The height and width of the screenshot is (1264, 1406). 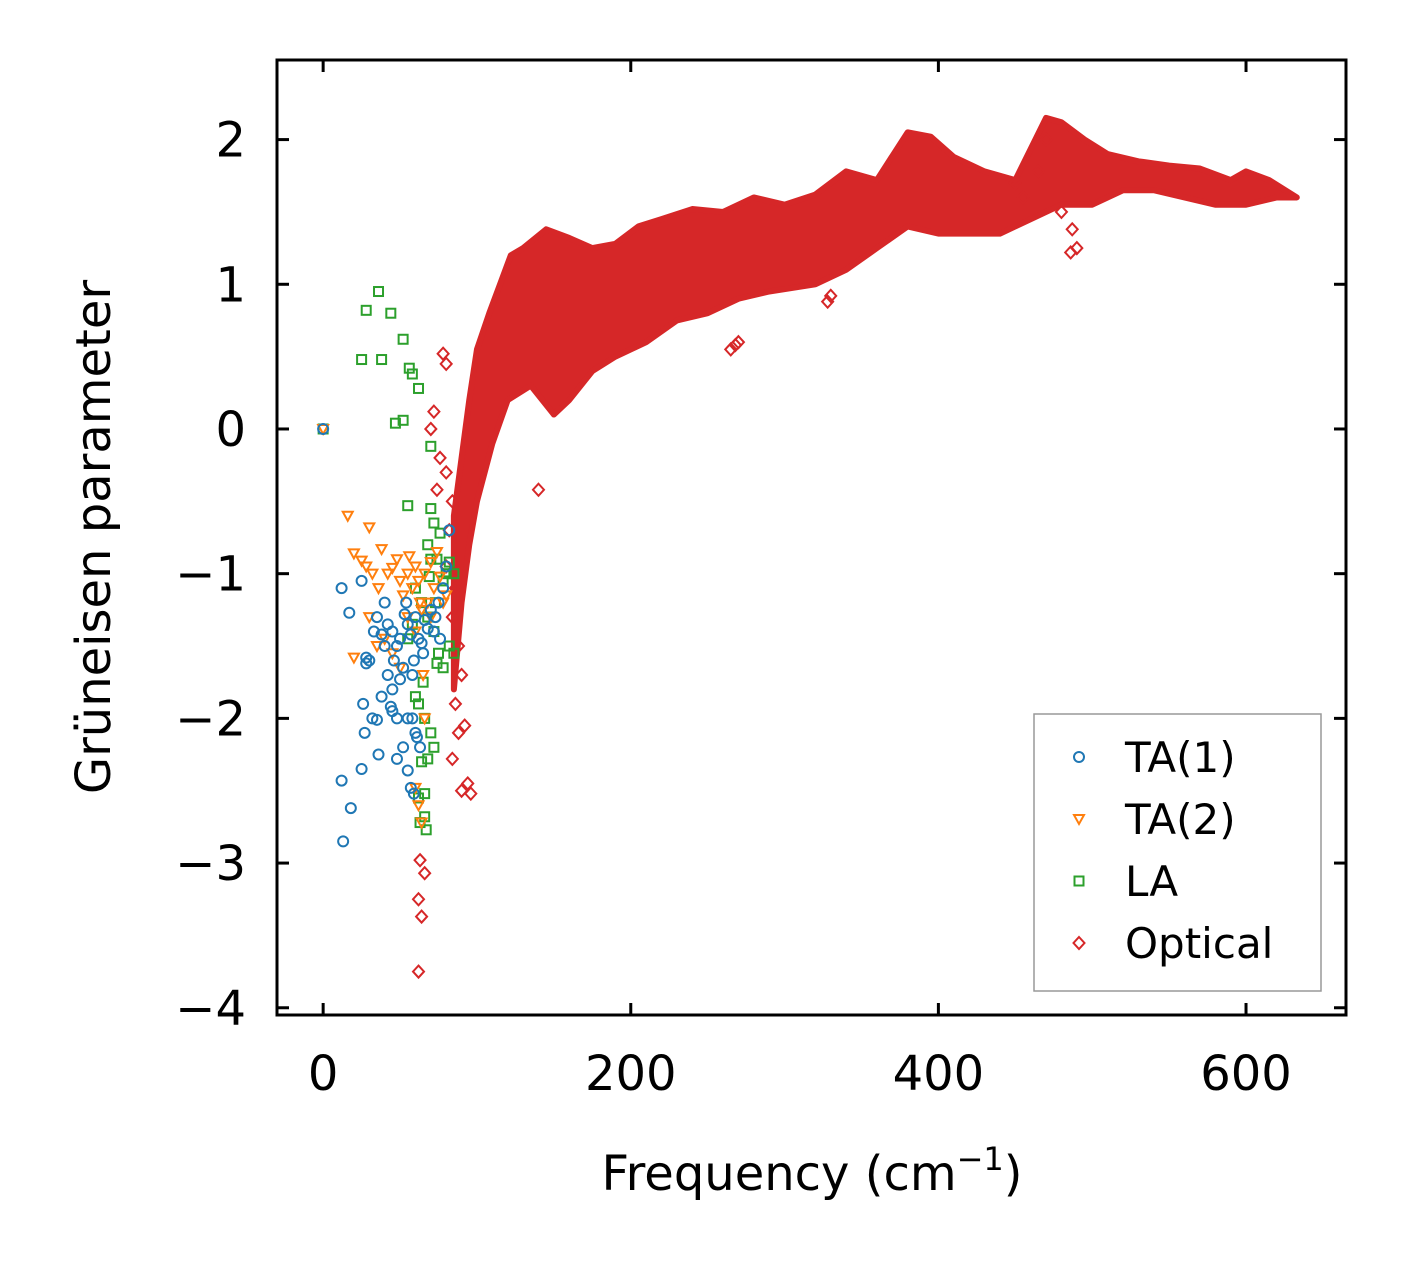 What do you see at coordinates (980, 1159) in the screenshot?
I see `x-axis-label-superscript: −1` at bounding box center [980, 1159].